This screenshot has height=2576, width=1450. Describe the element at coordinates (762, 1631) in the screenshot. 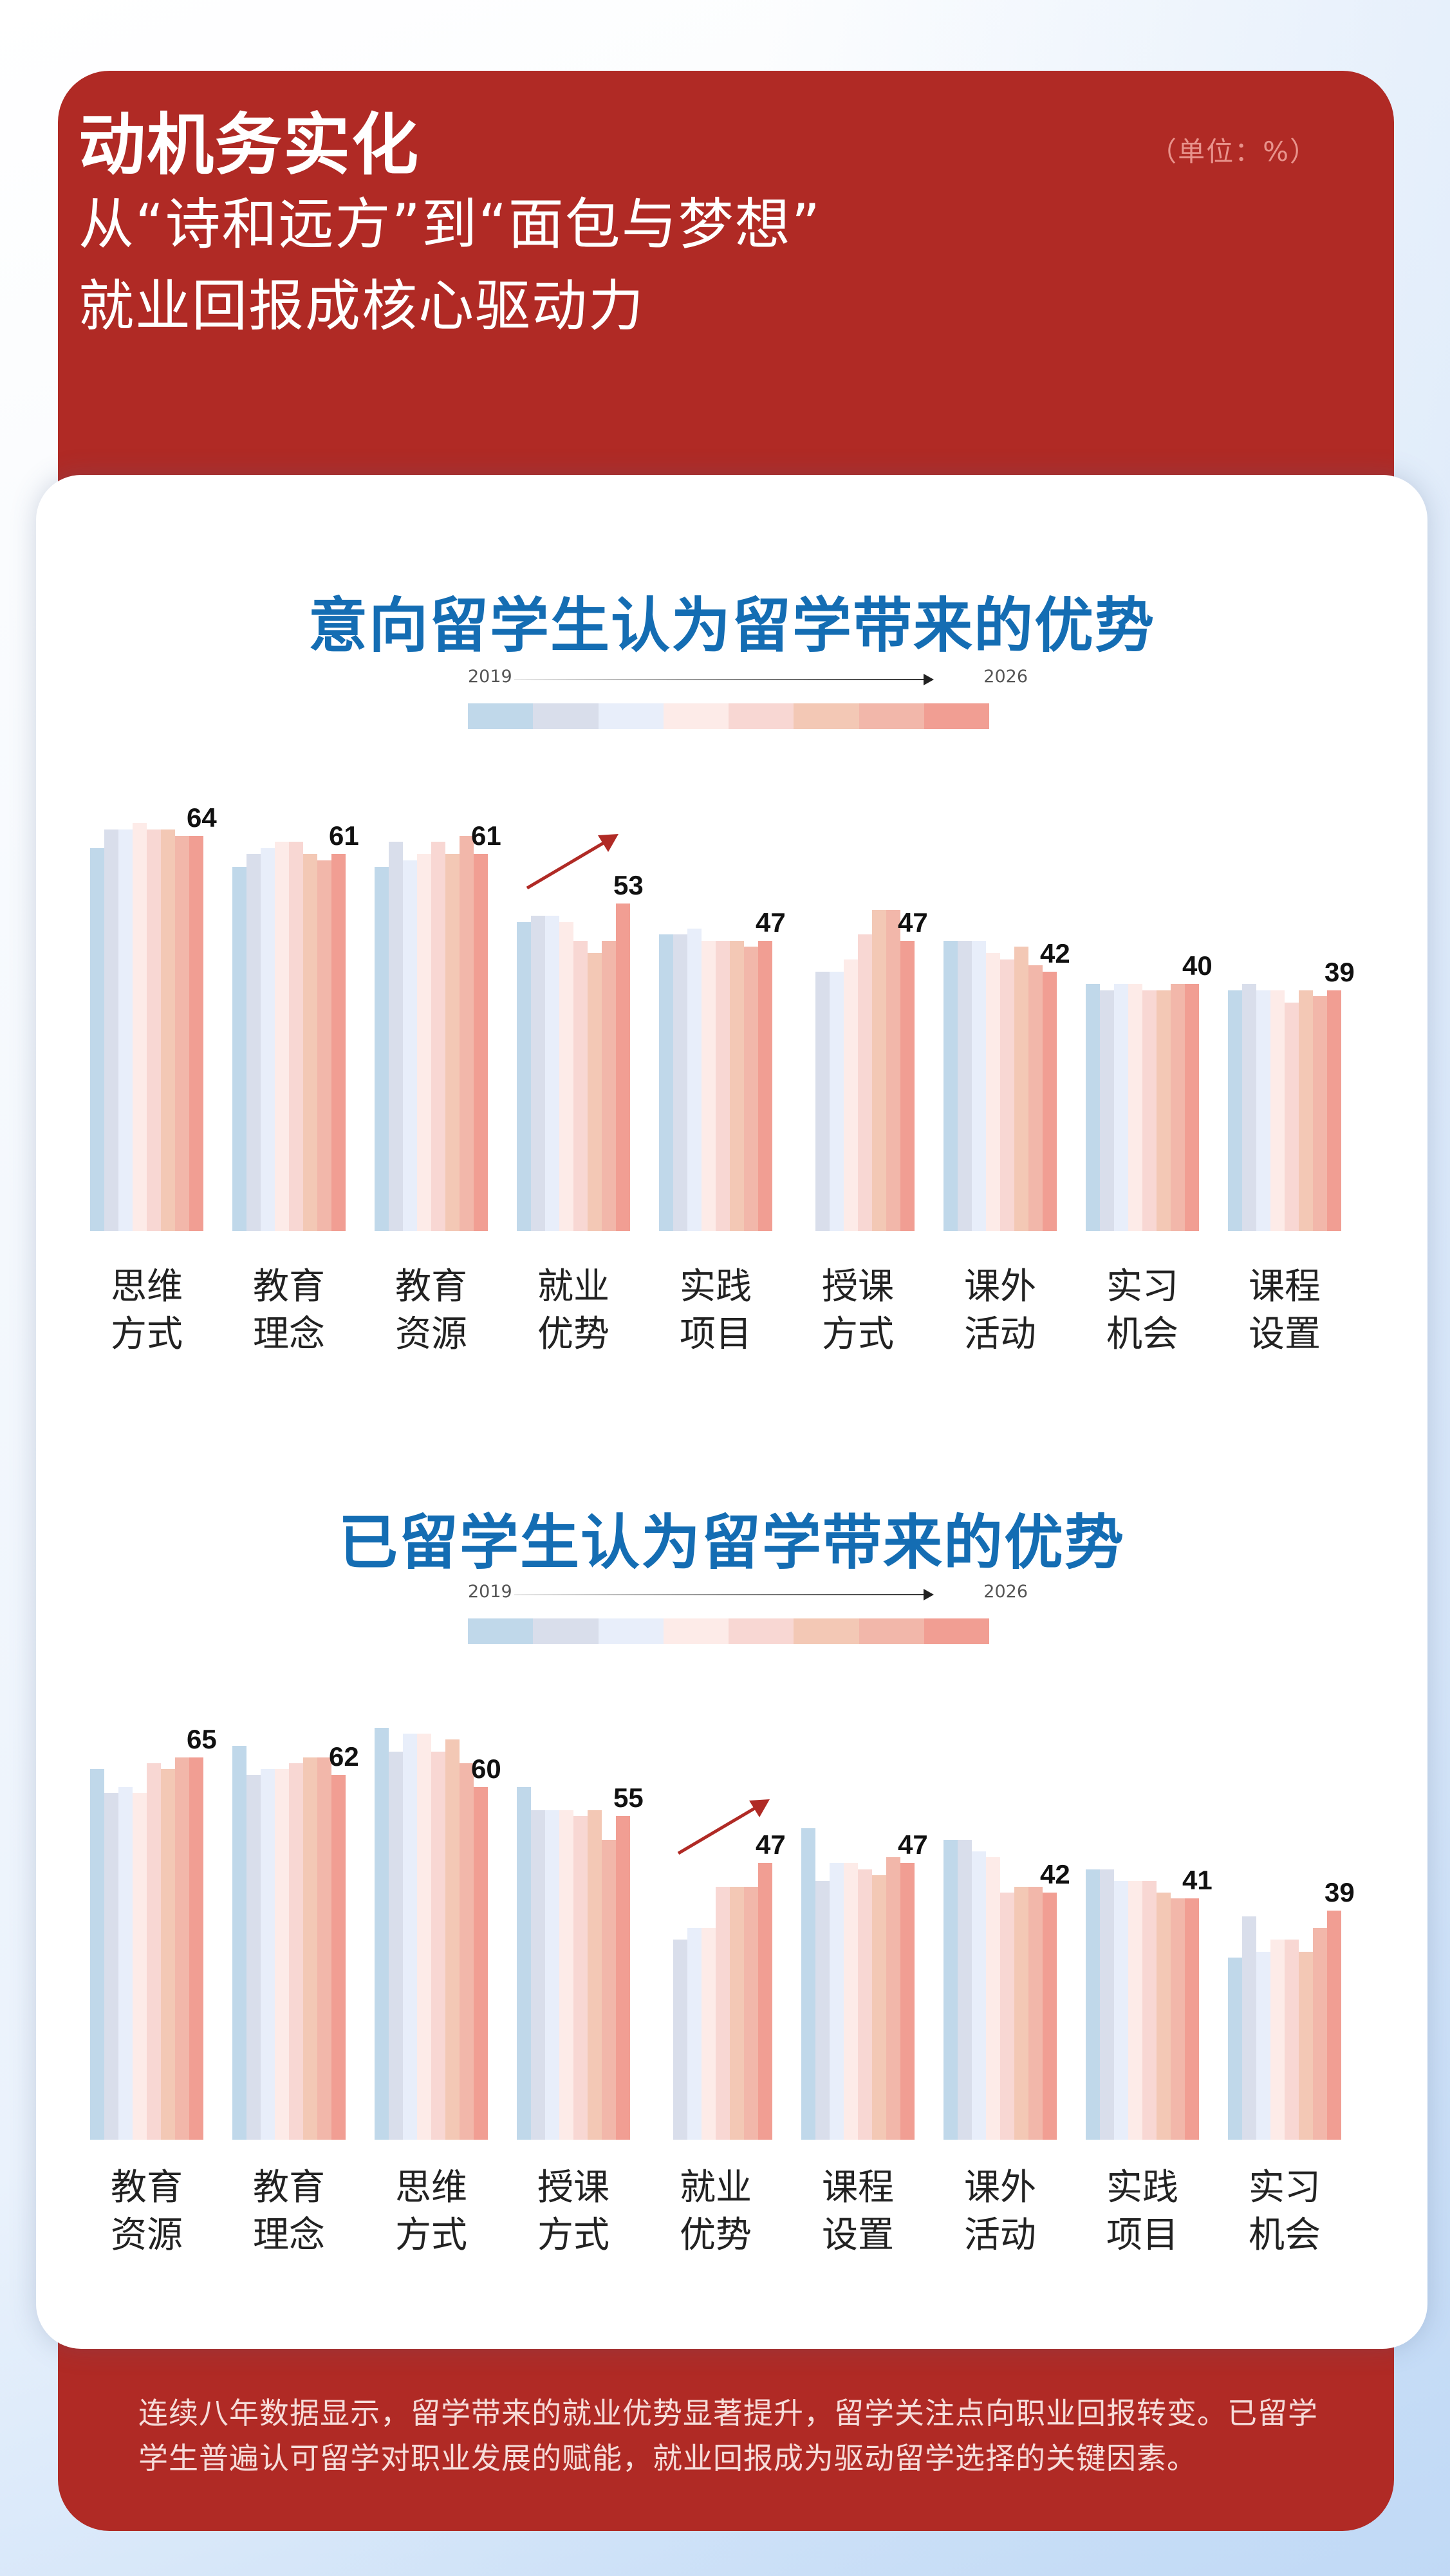

I see `legend-swatch-2023` at that location.